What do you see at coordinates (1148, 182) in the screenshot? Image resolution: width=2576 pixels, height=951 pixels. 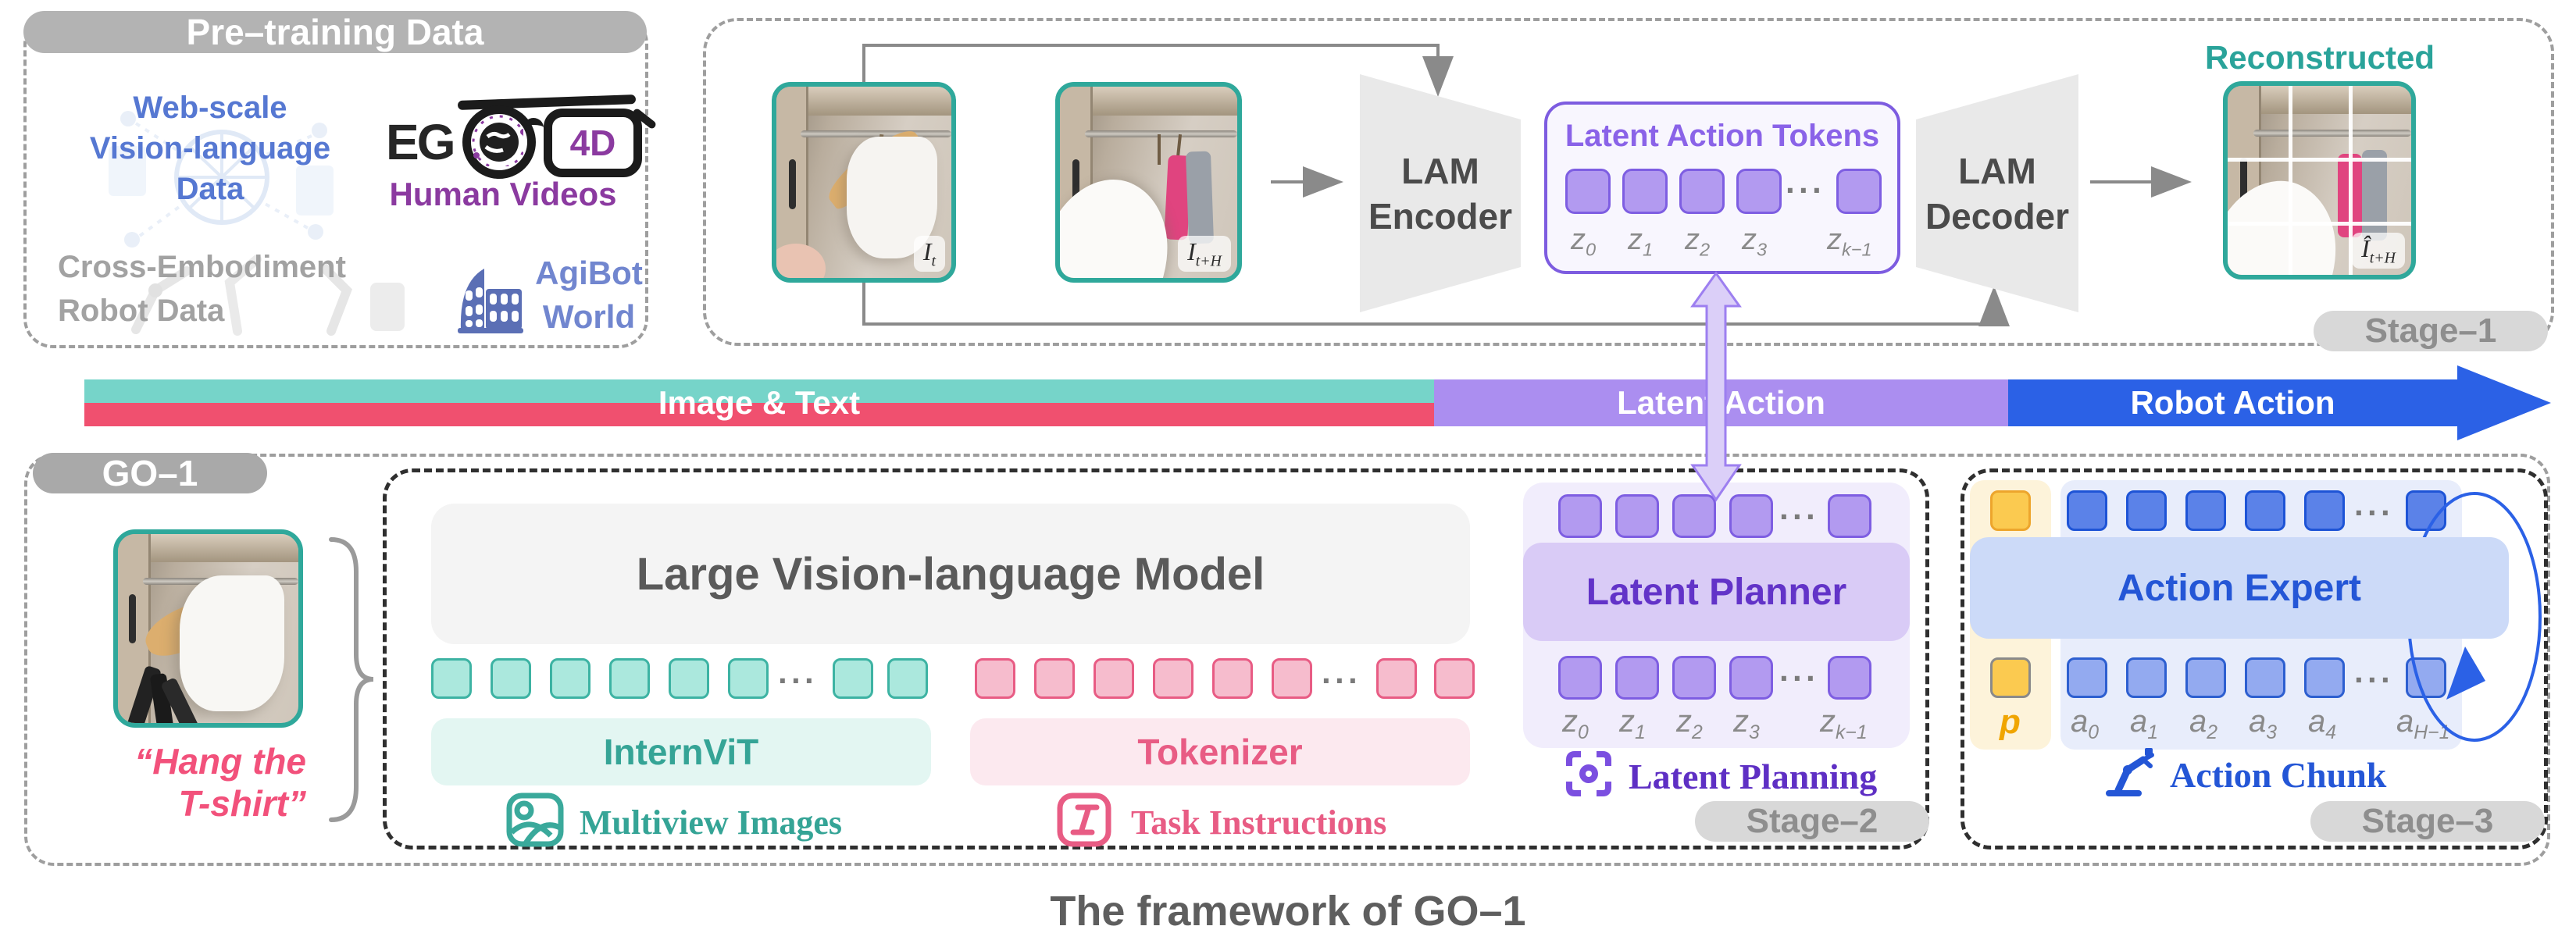 I see `observation-image-t-plus-h: It+H` at bounding box center [1148, 182].